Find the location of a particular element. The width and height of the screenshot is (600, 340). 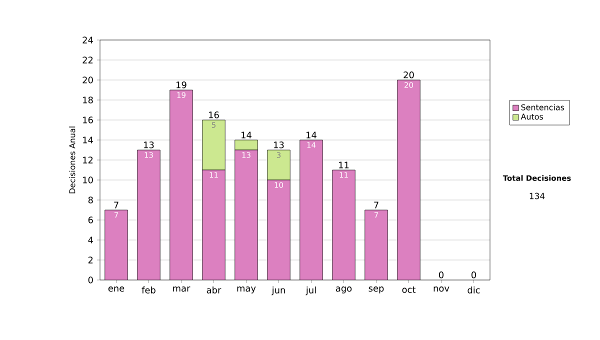

x-tick-label: sep is located at coordinates (376, 290).